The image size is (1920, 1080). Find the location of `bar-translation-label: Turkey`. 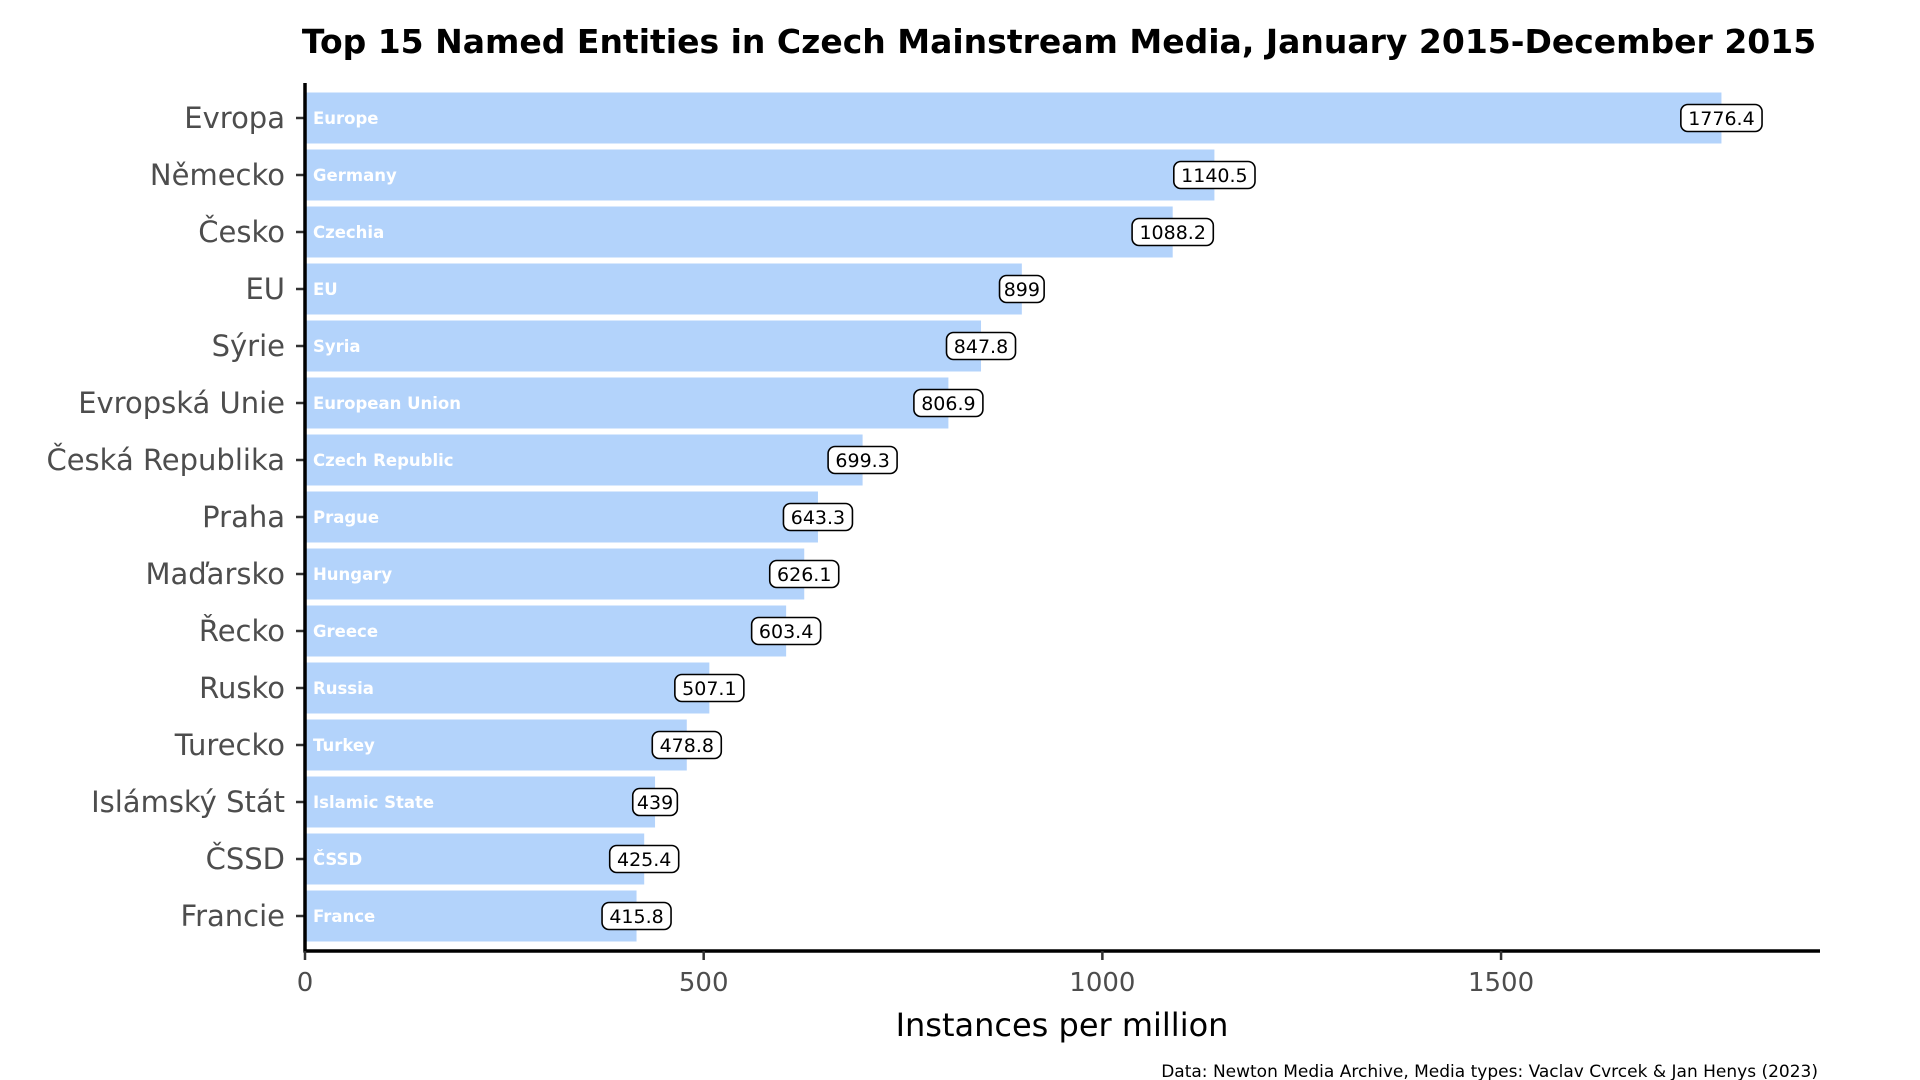

bar-translation-label: Turkey is located at coordinates (344, 745).